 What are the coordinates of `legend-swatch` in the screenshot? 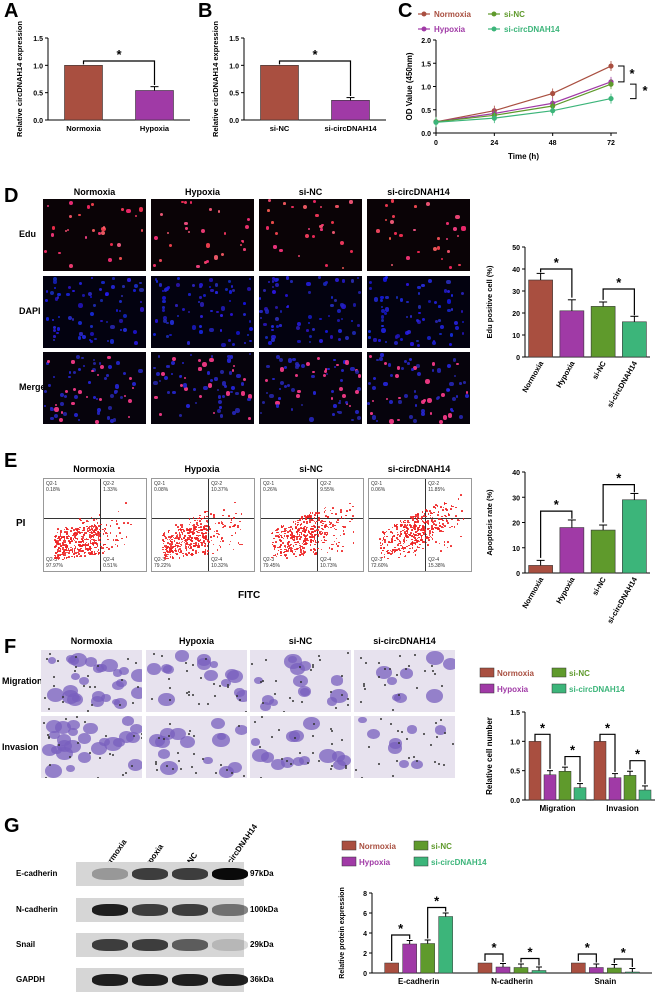 It's located at (421, 845).